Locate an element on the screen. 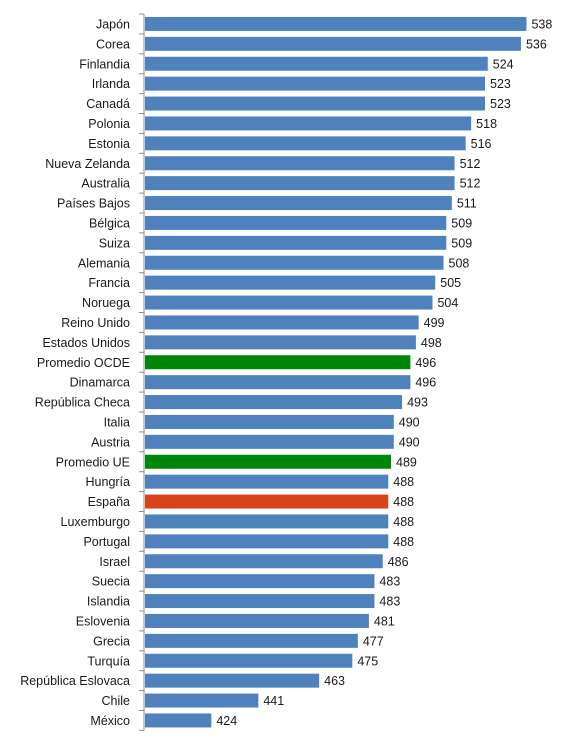  value-label-islandia: 483 is located at coordinates (389, 602).